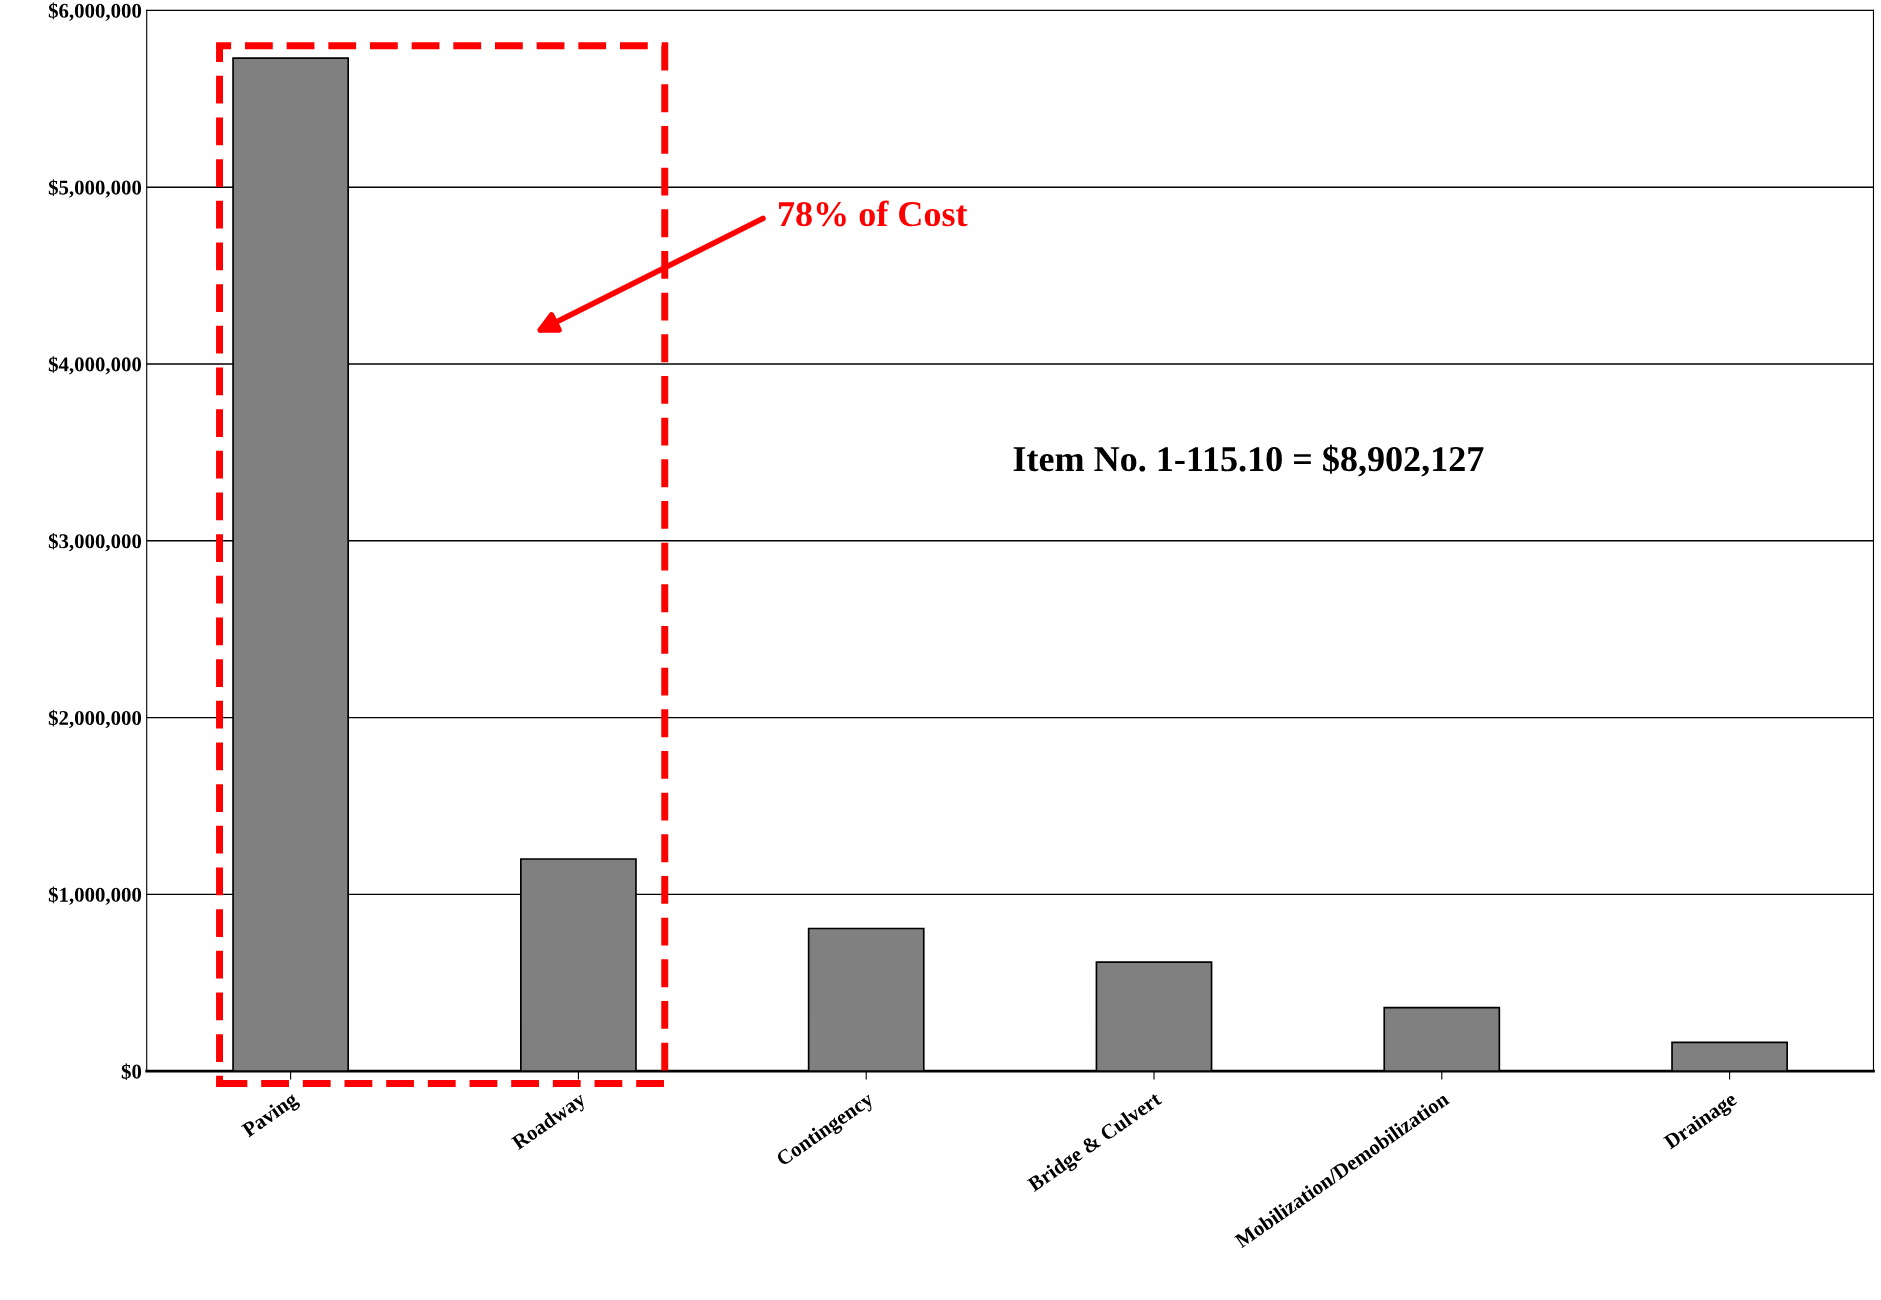 The image size is (1881, 1300). What do you see at coordinates (95, 542) in the screenshot?
I see `y-tick-label: $3,000,000` at bounding box center [95, 542].